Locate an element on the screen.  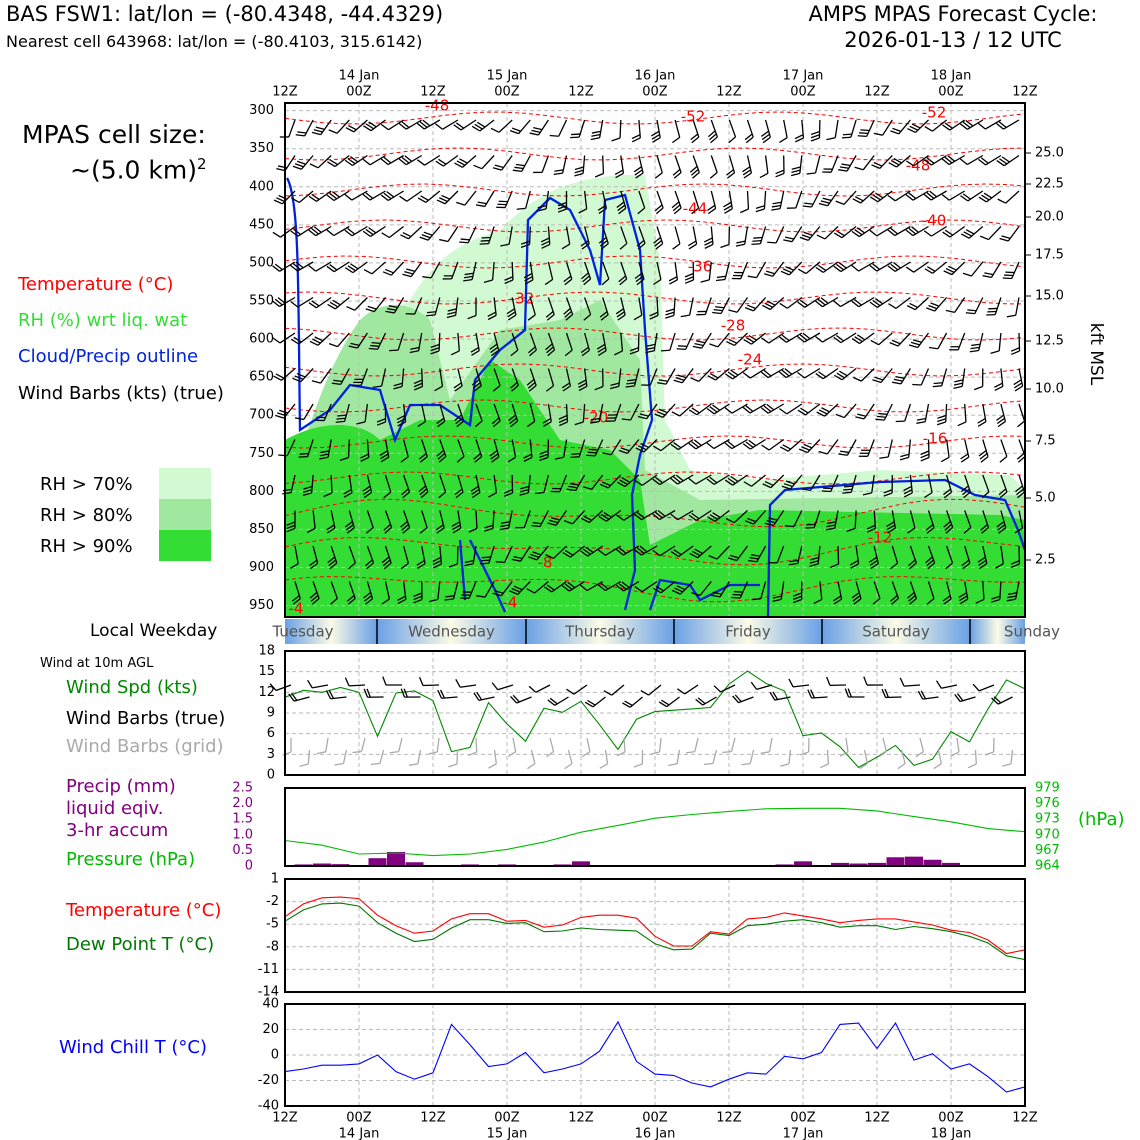
weekday-band is located at coordinates (451, 631).